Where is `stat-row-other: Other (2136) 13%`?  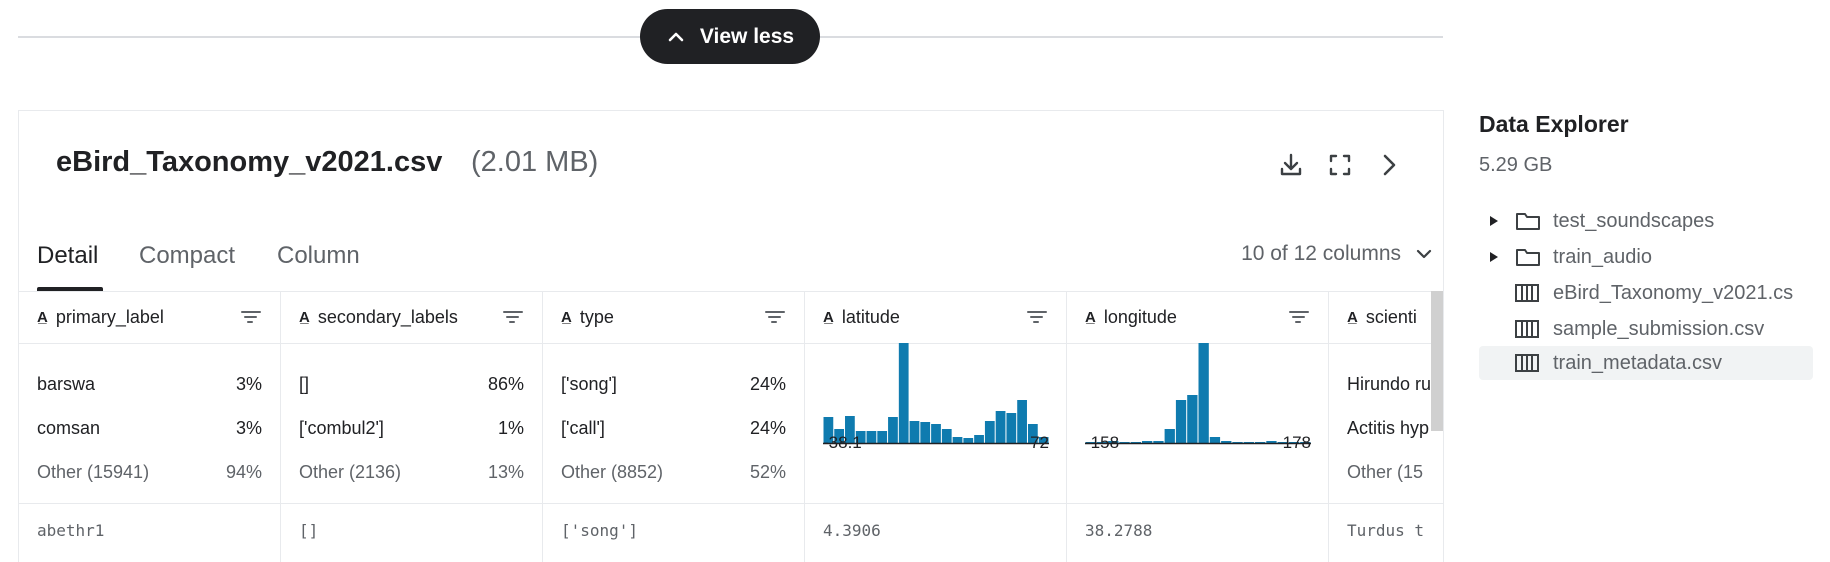
stat-row-other: Other (2136) 13% is located at coordinates (411, 472).